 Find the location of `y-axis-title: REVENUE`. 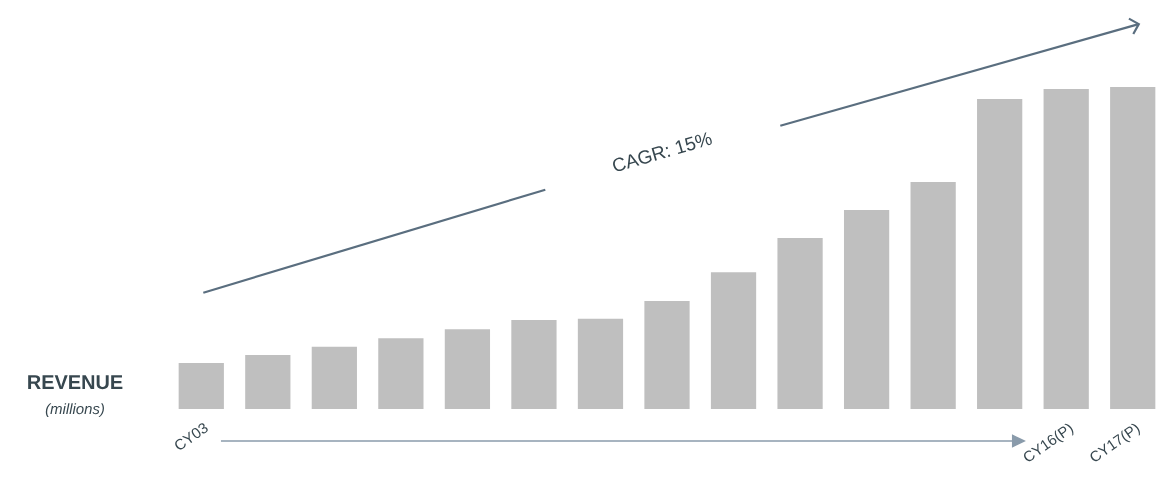

y-axis-title: REVENUE is located at coordinates (75, 382).